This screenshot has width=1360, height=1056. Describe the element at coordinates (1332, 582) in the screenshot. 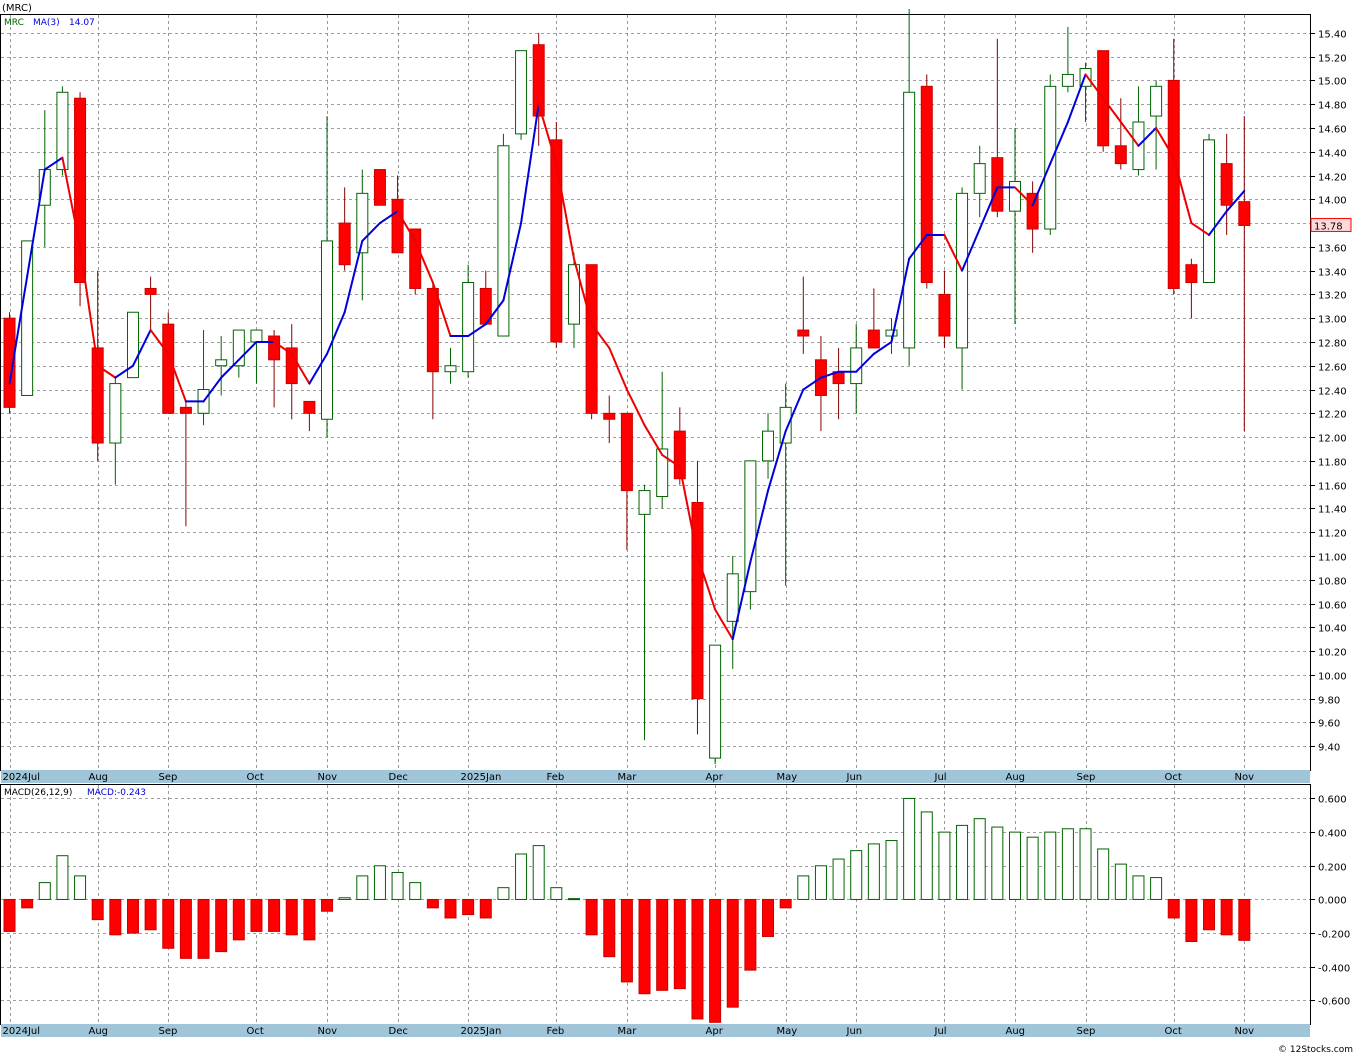

I see `y-tick-label: 10.80` at that location.